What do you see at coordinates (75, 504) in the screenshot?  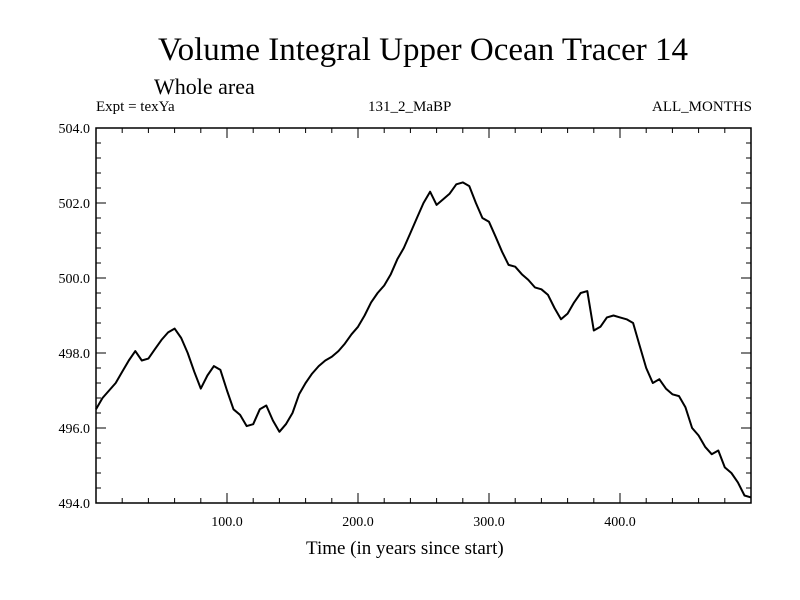 I see `y-tick-label: 494.0` at bounding box center [75, 504].